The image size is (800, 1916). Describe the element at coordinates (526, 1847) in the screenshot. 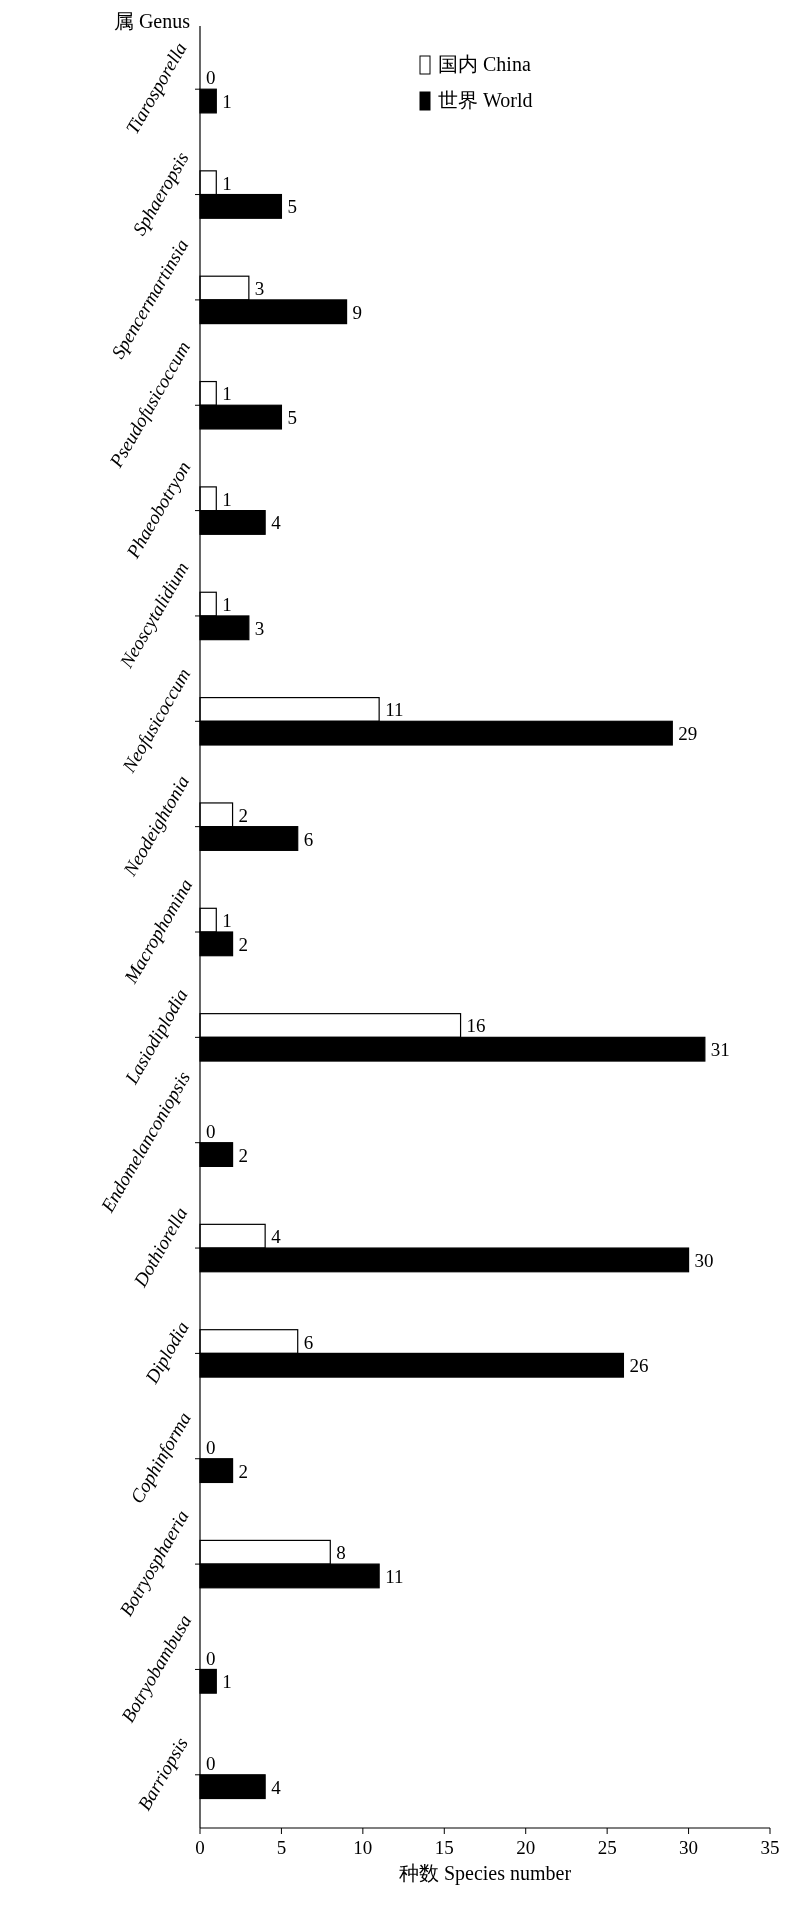

I see `x-tick-label: 20` at that location.